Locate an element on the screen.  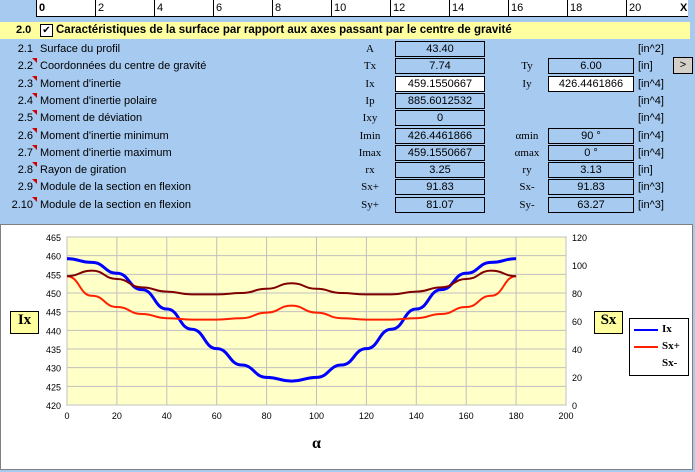
y-left-tick-label: 455 is located at coordinates (53, 275).